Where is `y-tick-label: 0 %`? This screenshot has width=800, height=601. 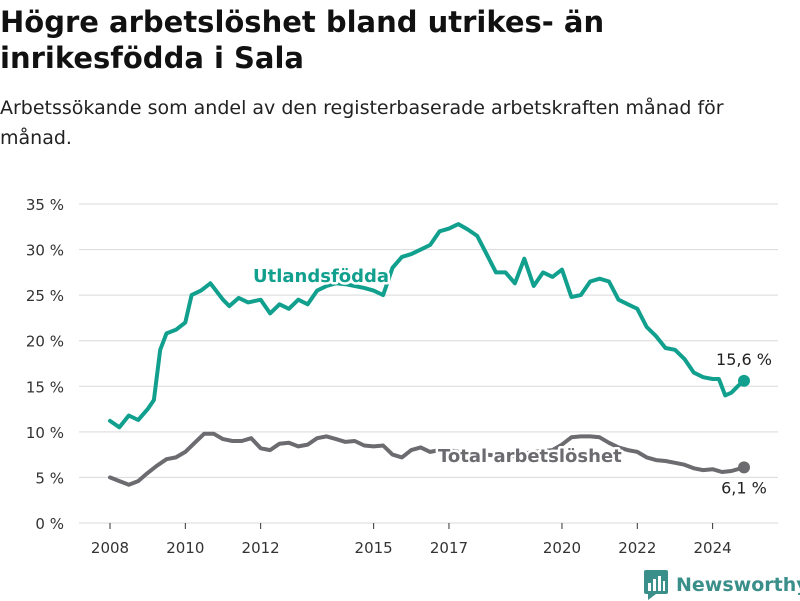 y-tick-label: 0 % is located at coordinates (49, 524).